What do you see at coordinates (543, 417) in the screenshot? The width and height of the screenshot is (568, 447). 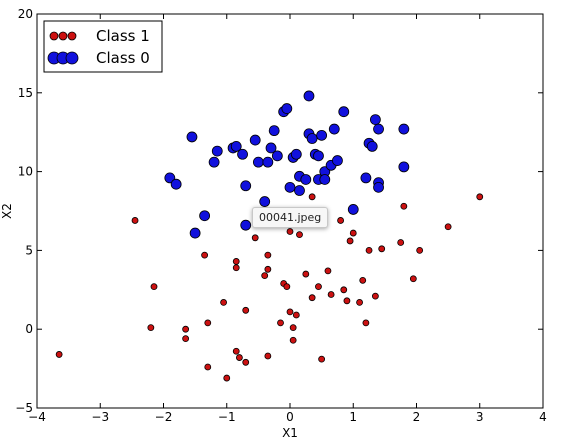 I see `x-tick-label: 4` at bounding box center [543, 417].